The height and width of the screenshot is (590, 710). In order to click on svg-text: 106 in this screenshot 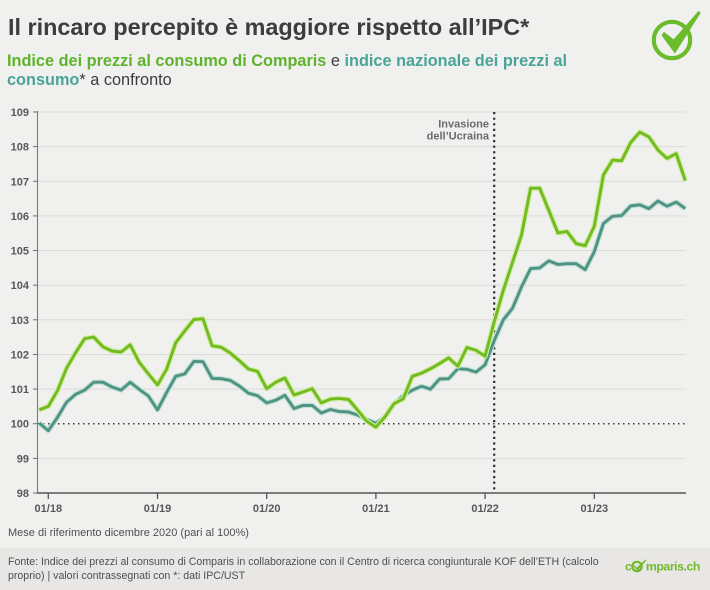, I will do `click(20, 217)`.